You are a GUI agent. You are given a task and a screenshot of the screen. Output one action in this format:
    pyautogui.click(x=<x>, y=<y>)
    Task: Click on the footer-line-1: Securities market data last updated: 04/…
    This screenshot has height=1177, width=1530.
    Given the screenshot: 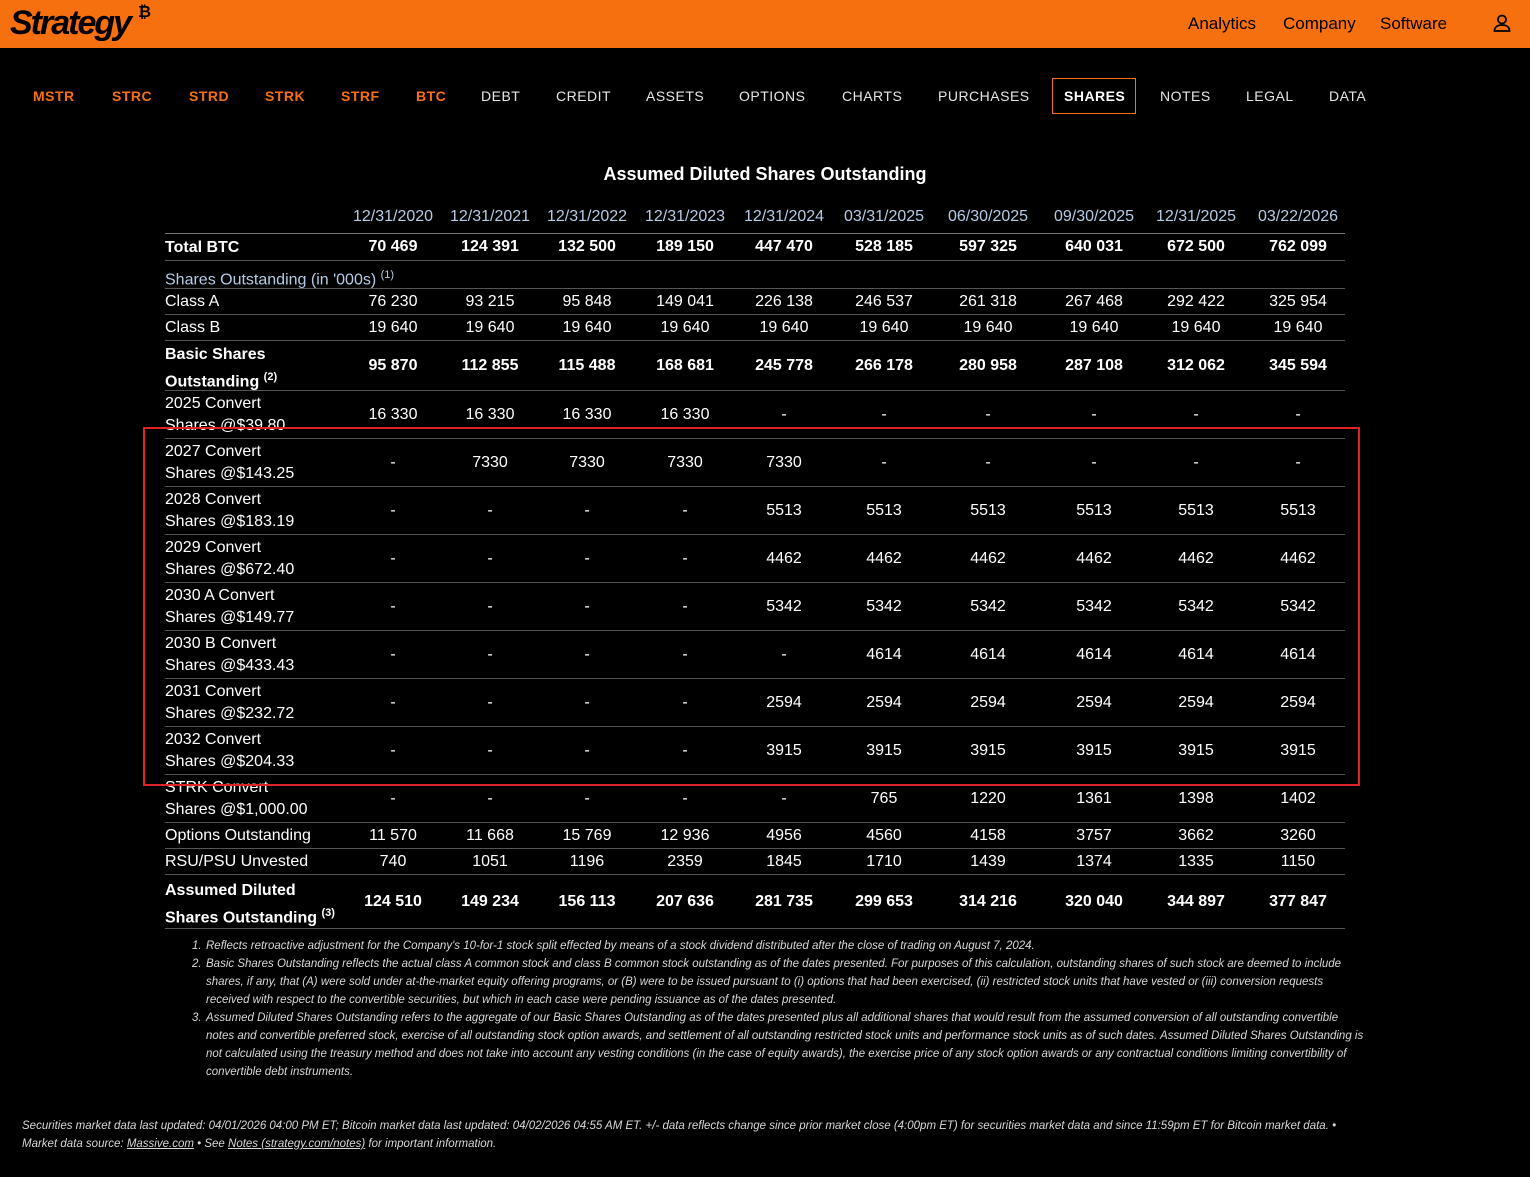 What is the action you would take?
    pyautogui.click(x=679, y=1126)
    